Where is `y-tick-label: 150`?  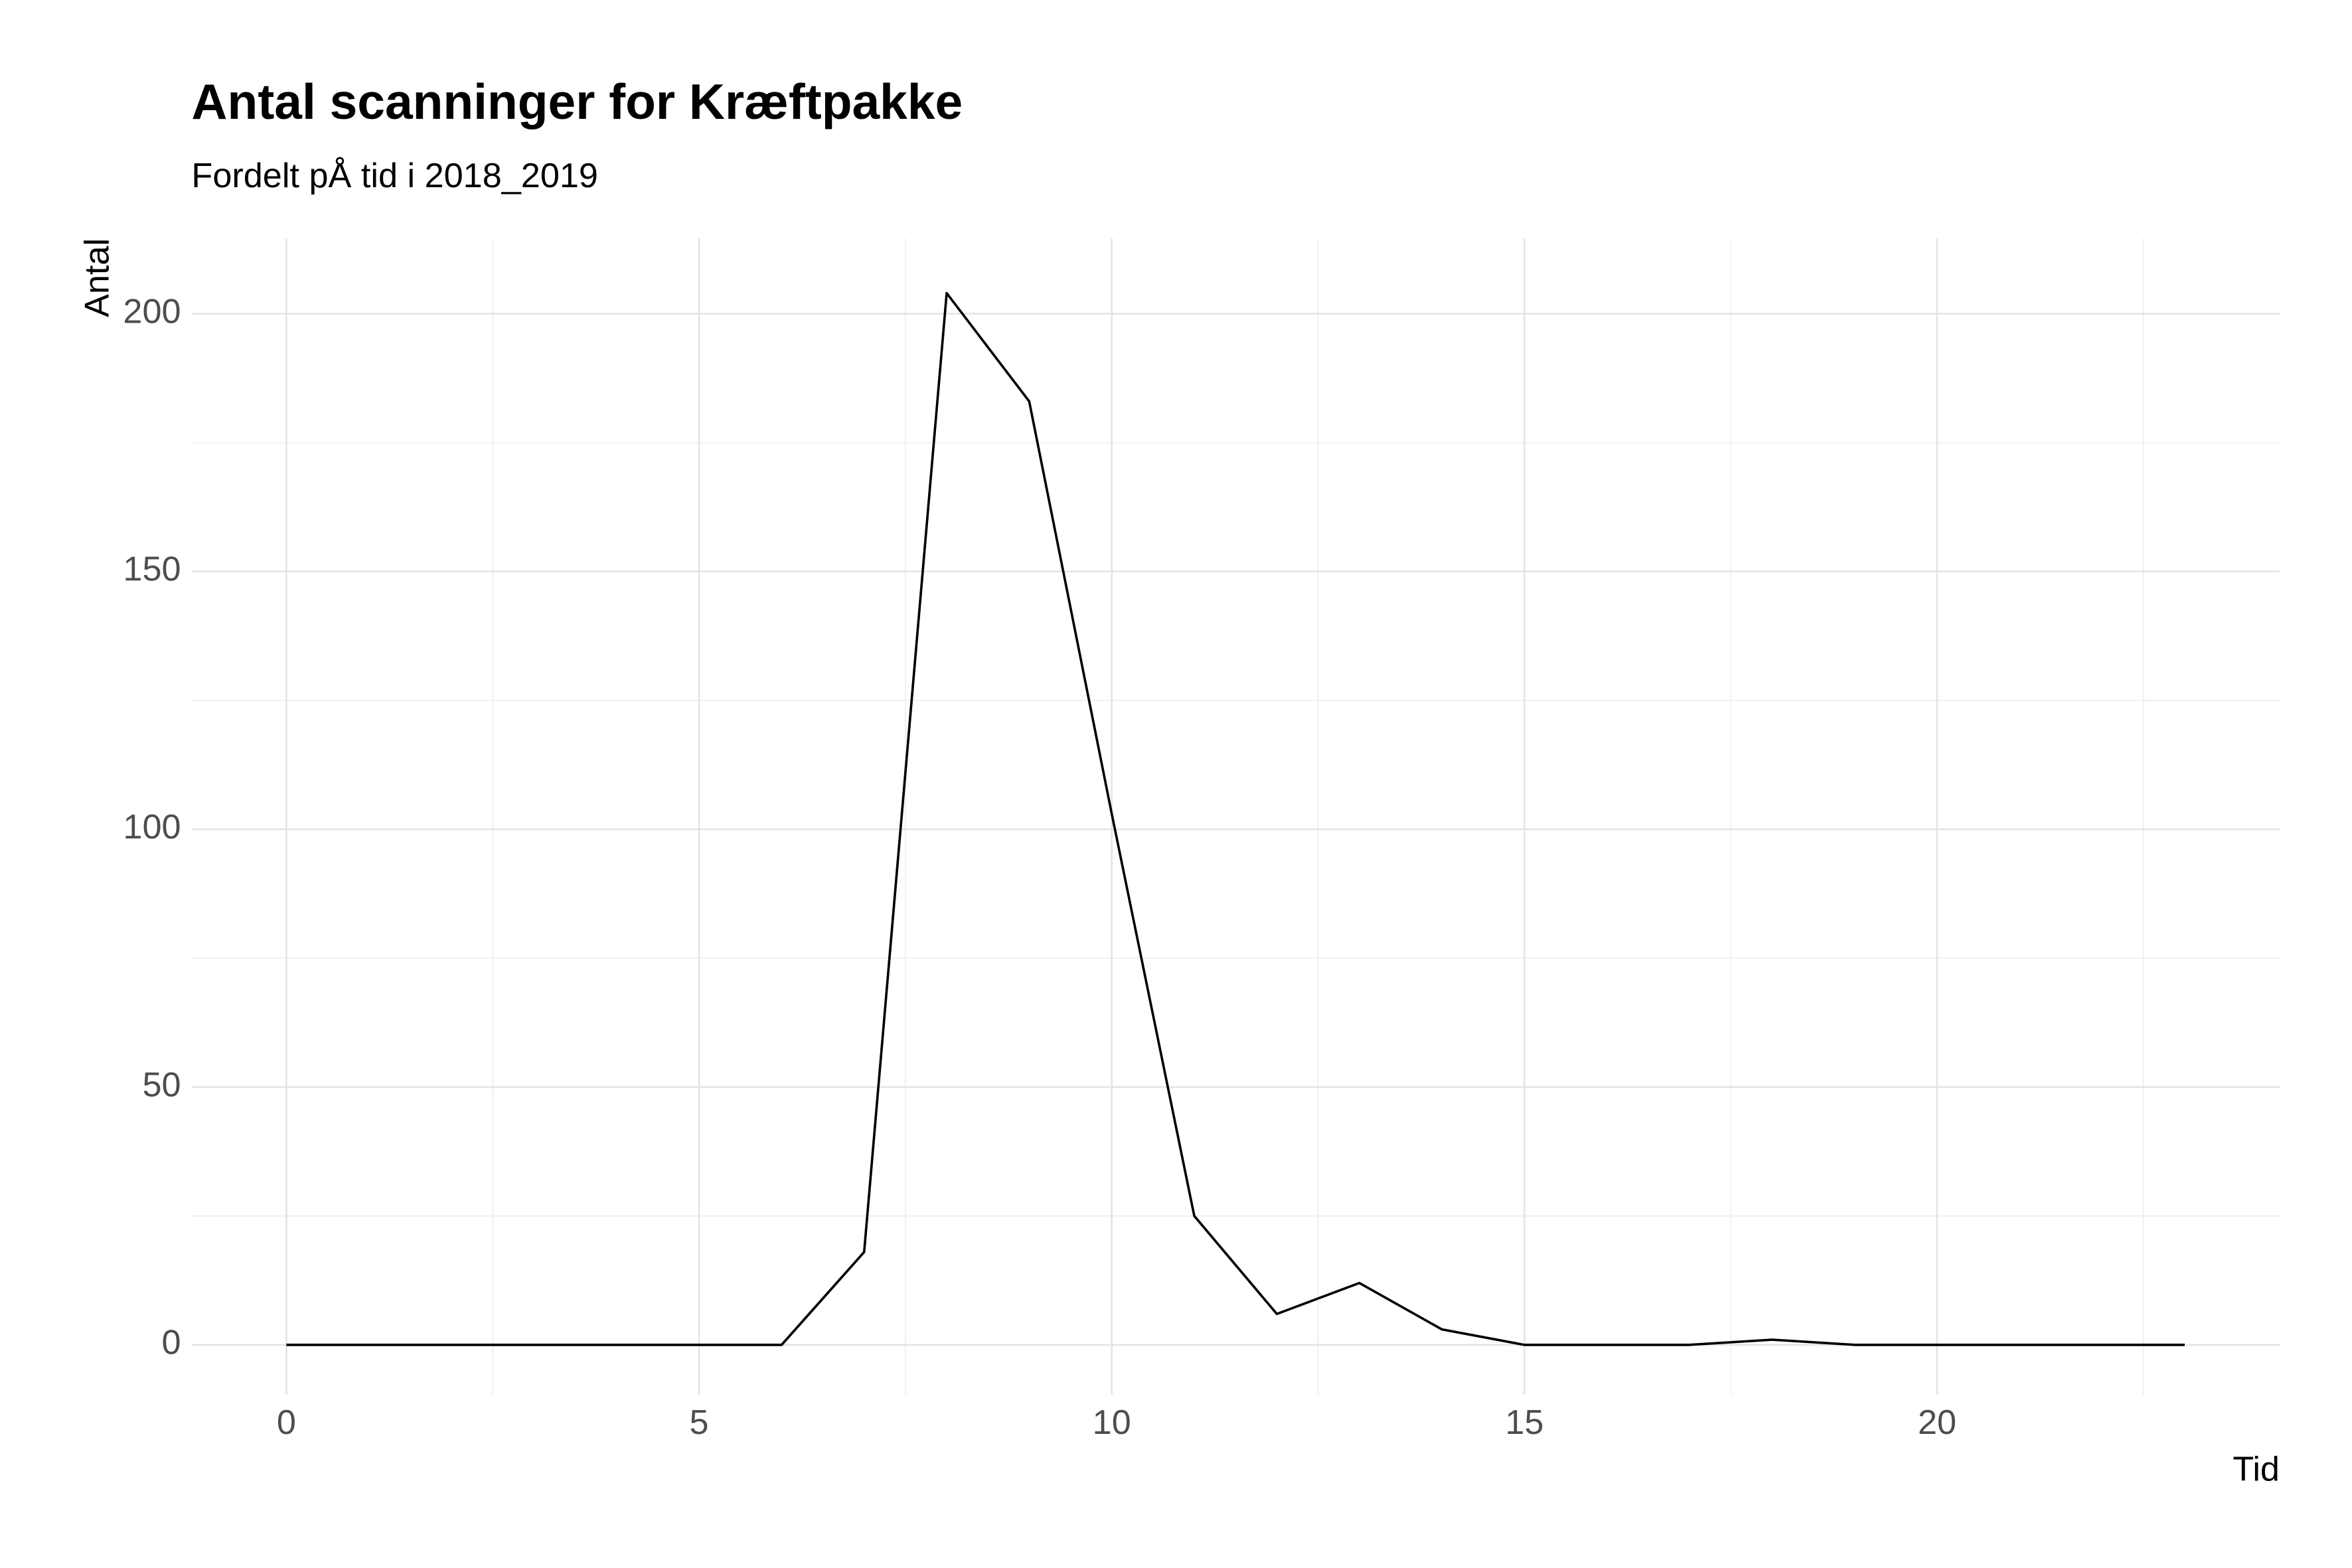 y-tick-label: 150 is located at coordinates (152, 570).